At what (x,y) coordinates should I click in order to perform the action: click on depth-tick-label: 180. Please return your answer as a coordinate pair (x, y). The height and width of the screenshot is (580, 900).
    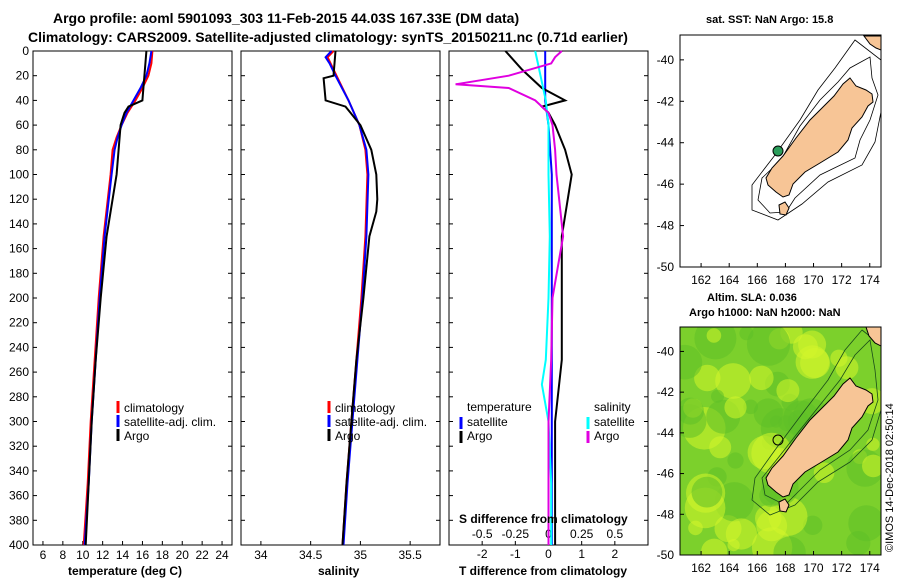
    Looking at the image, I should click on (19, 273).